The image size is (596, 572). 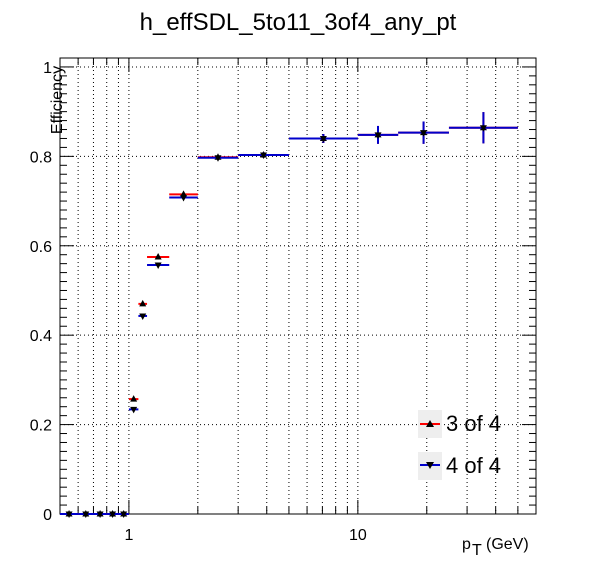 I want to click on y-tick-label: 1, so click(x=47, y=68).